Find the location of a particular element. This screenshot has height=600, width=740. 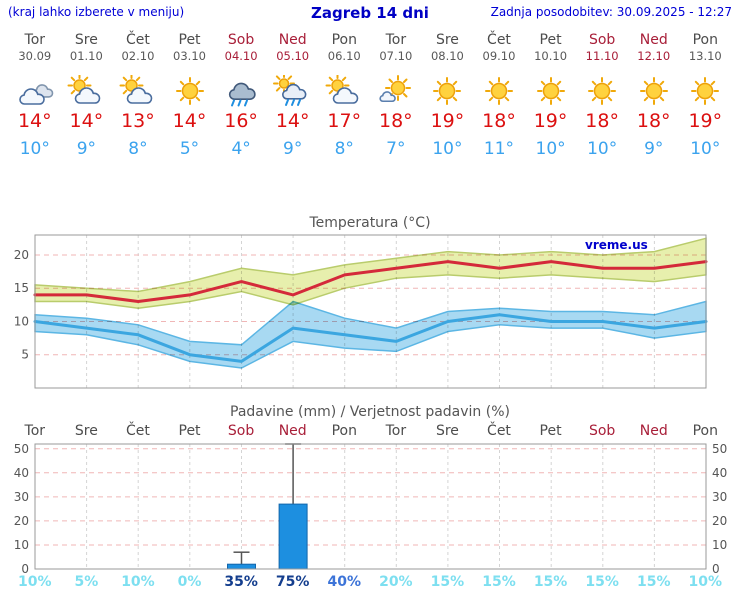

mostly-sunny-weather-icon is located at coordinates (396, 91).